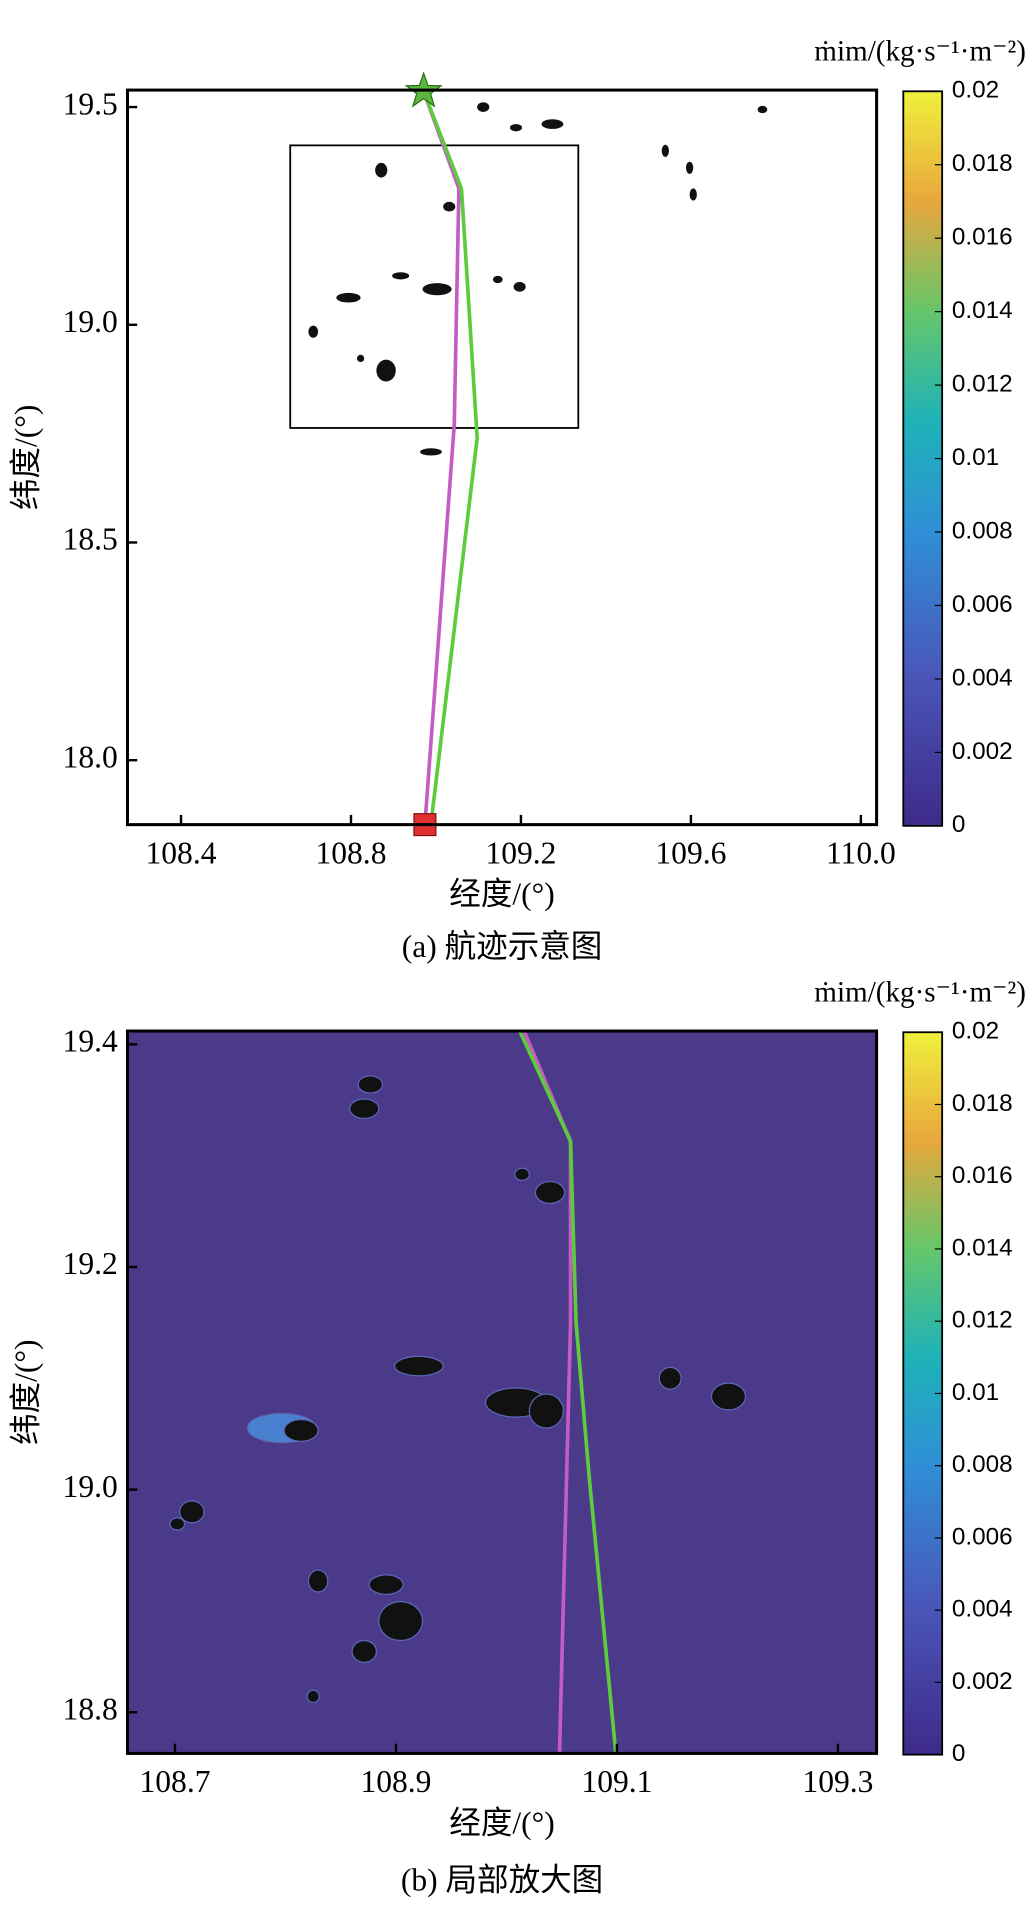 Image resolution: width=1032 pixels, height=1920 pixels. What do you see at coordinates (90, 756) in the screenshot?
I see `y-tick-label: 18.0` at bounding box center [90, 756].